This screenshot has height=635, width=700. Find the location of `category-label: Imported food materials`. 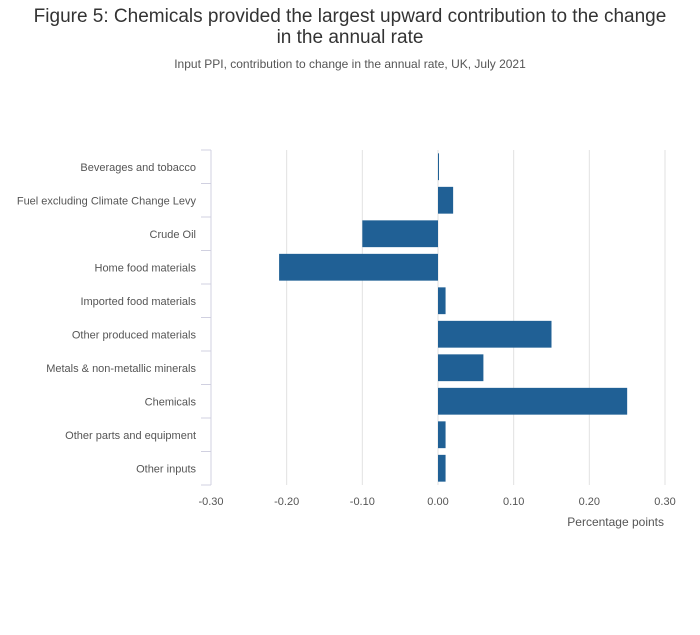

category-label: Imported food materials is located at coordinates (138, 302).